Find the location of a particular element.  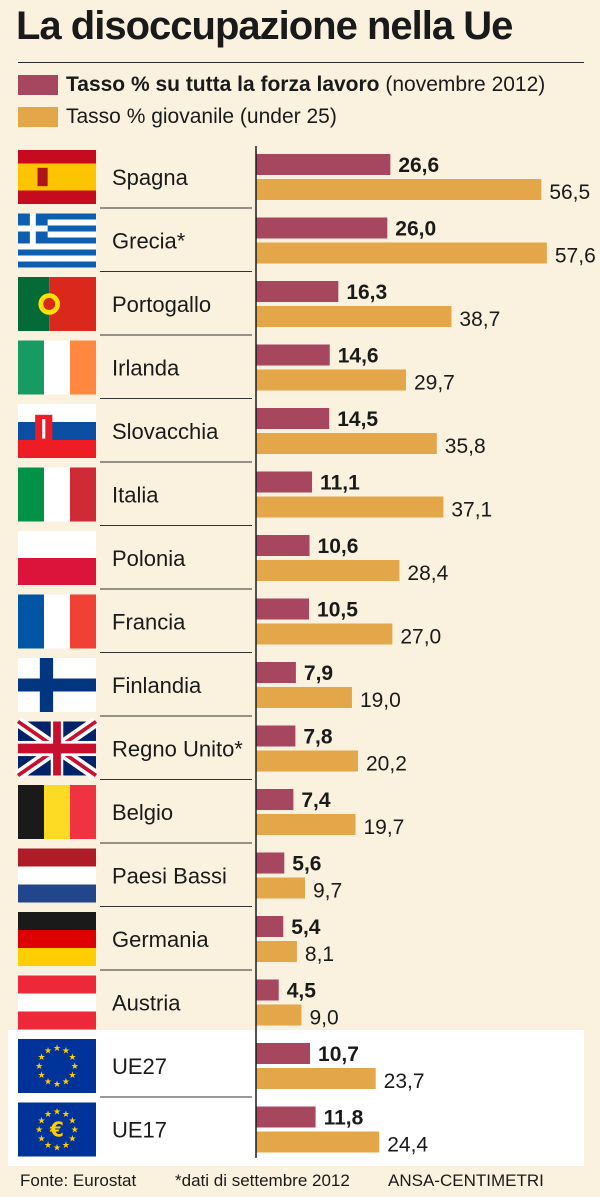

value-label-youth: 56,5 is located at coordinates (569, 192).